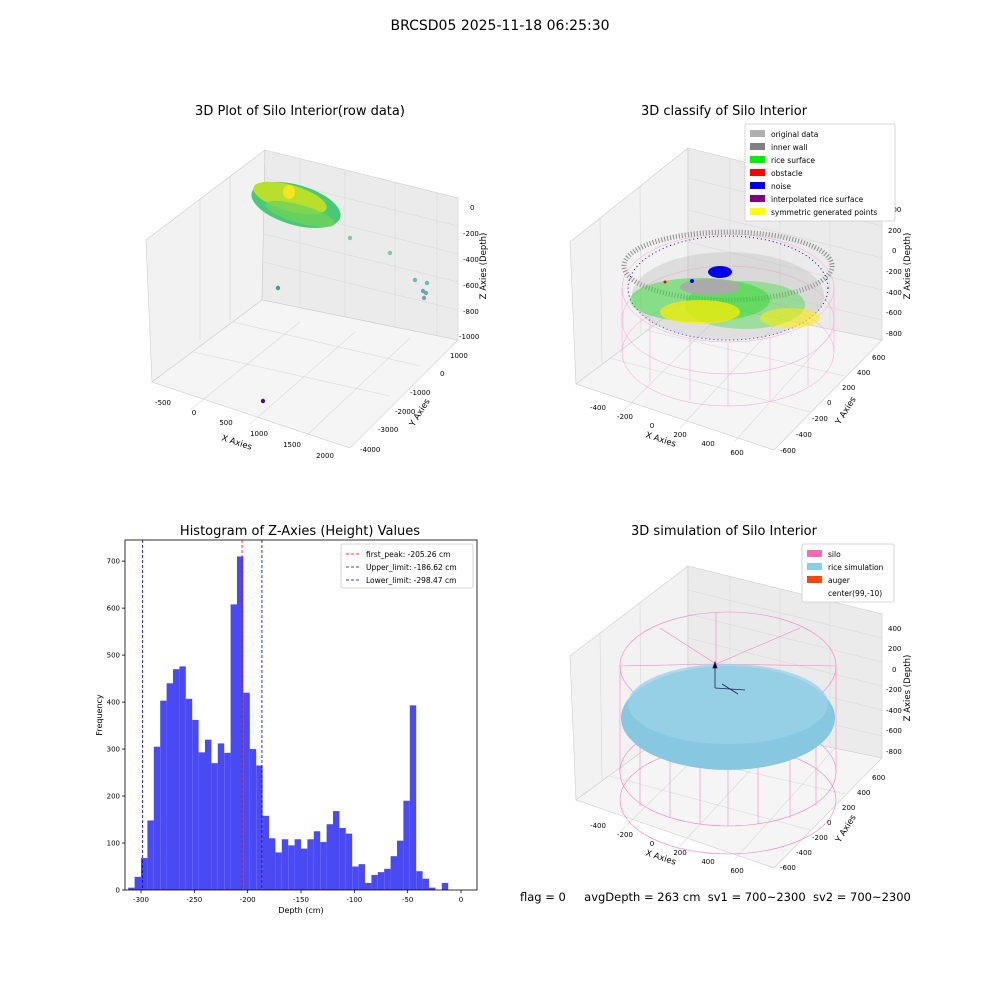  Describe the element at coordinates (728, 320) in the screenshot. I see `classify-silo-wireframe` at that location.